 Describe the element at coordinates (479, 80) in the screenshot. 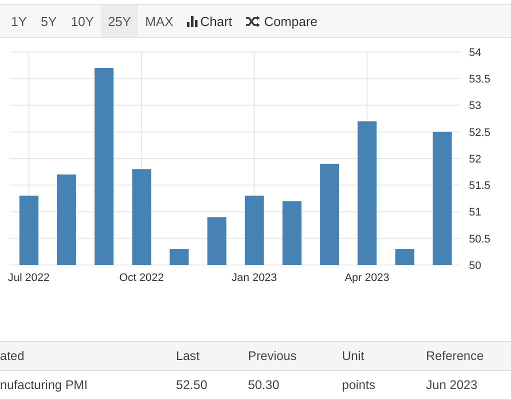

I see `y-tick-label: 53.5` at that location.